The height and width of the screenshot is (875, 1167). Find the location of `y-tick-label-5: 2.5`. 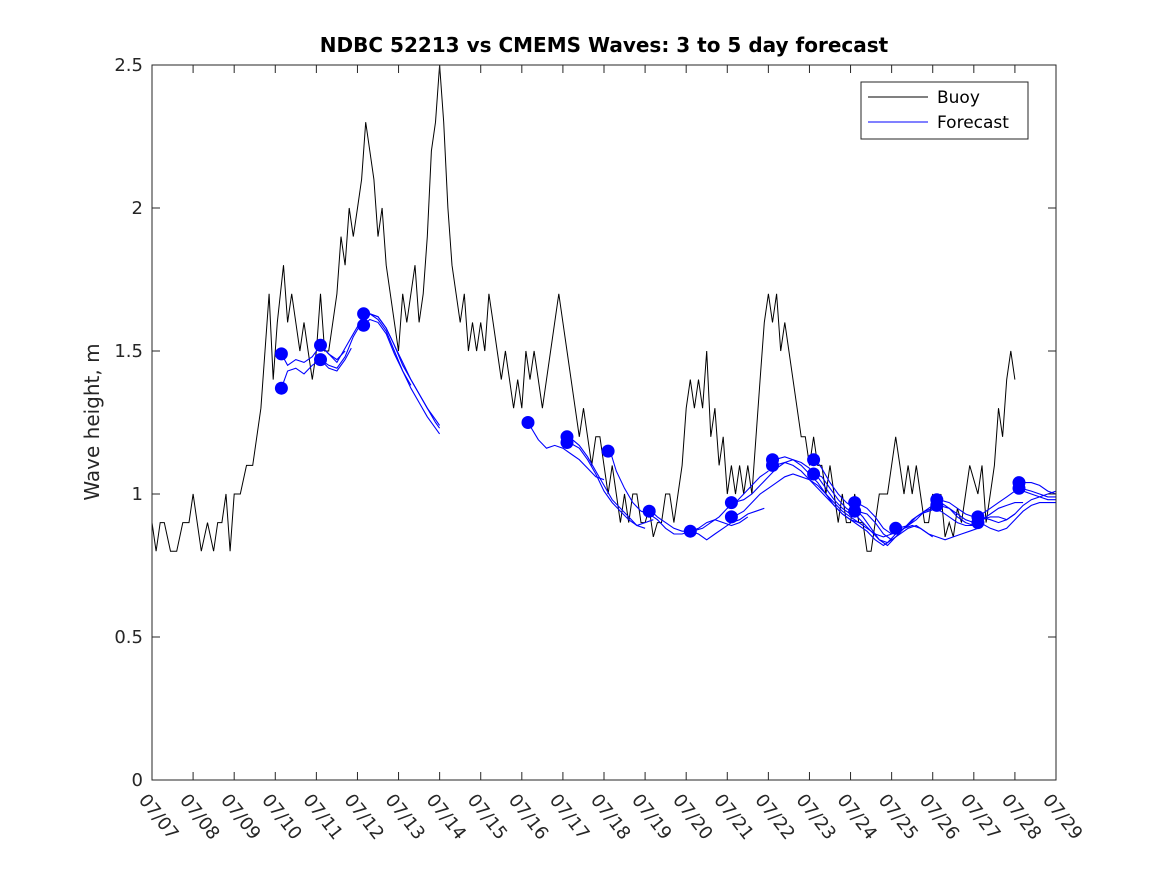

y-tick-label-5: 2.5 is located at coordinates (128, 65).